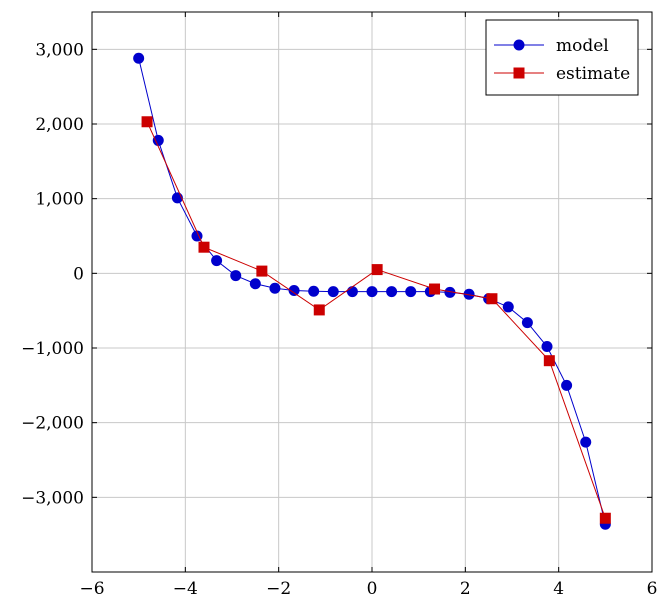 The height and width of the screenshot is (601, 657). What do you see at coordinates (558, 589) in the screenshot?
I see `x-tick-label: 4` at bounding box center [558, 589].